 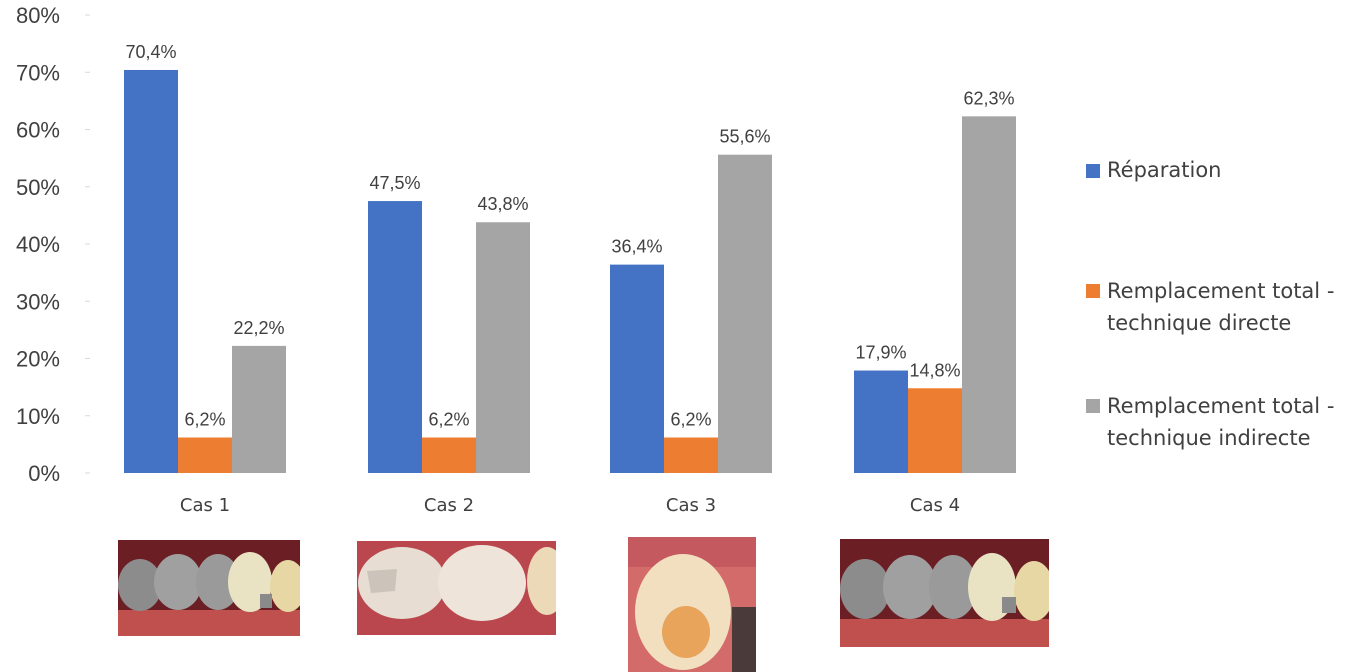 What do you see at coordinates (38, 15) in the screenshot?
I see `y-tick-label: 80%` at bounding box center [38, 15].